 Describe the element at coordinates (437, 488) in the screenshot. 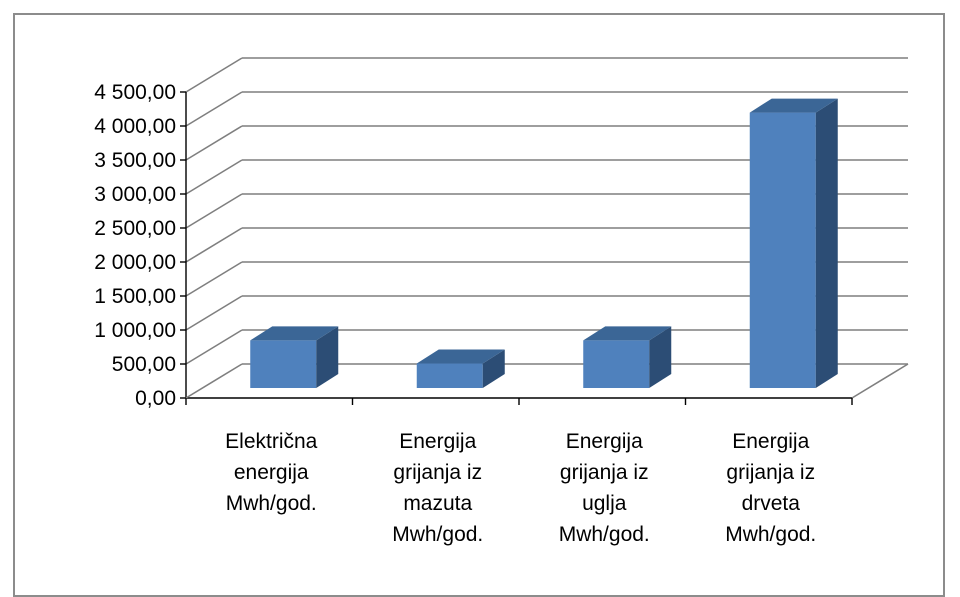

I see `x-category-label: Energija grijanja iz mazuta Mwh/god.` at that location.